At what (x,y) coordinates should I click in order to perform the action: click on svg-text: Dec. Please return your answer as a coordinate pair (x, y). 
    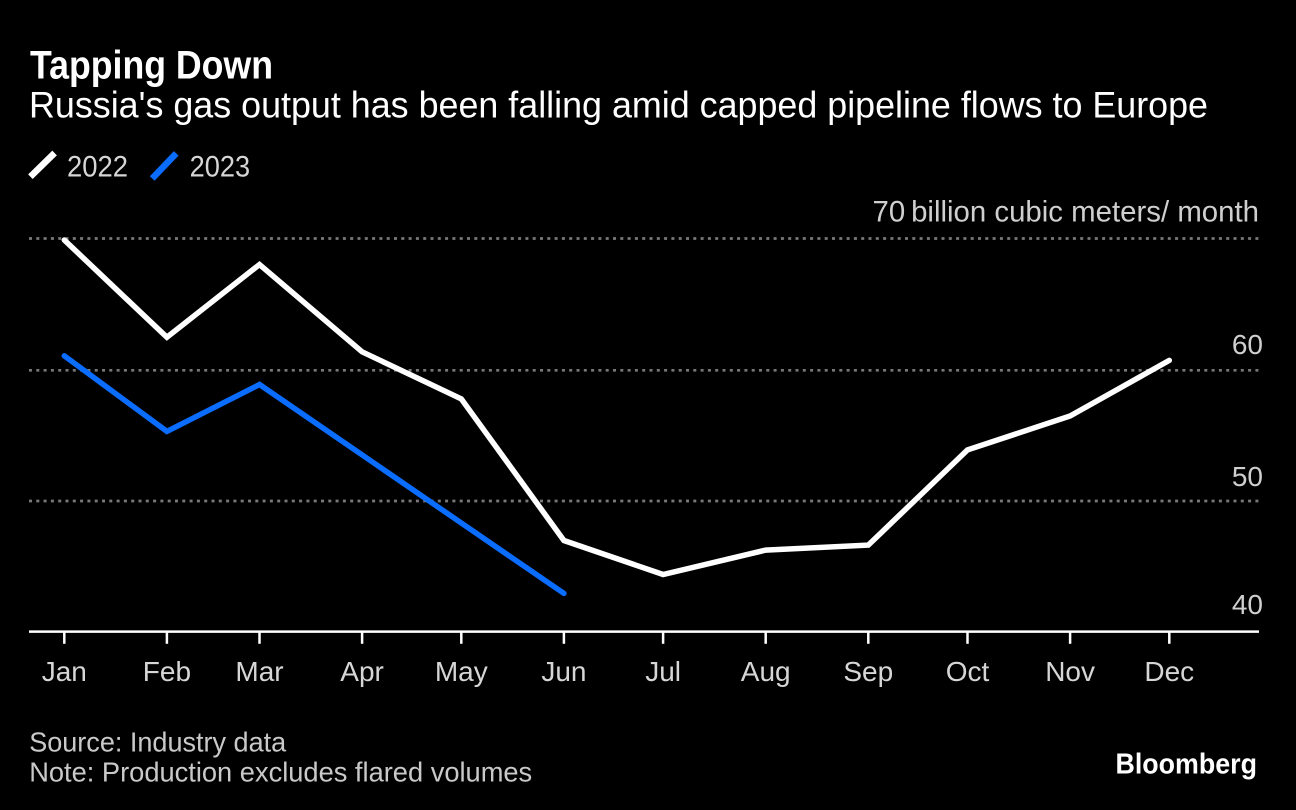
    Looking at the image, I should click on (1169, 671).